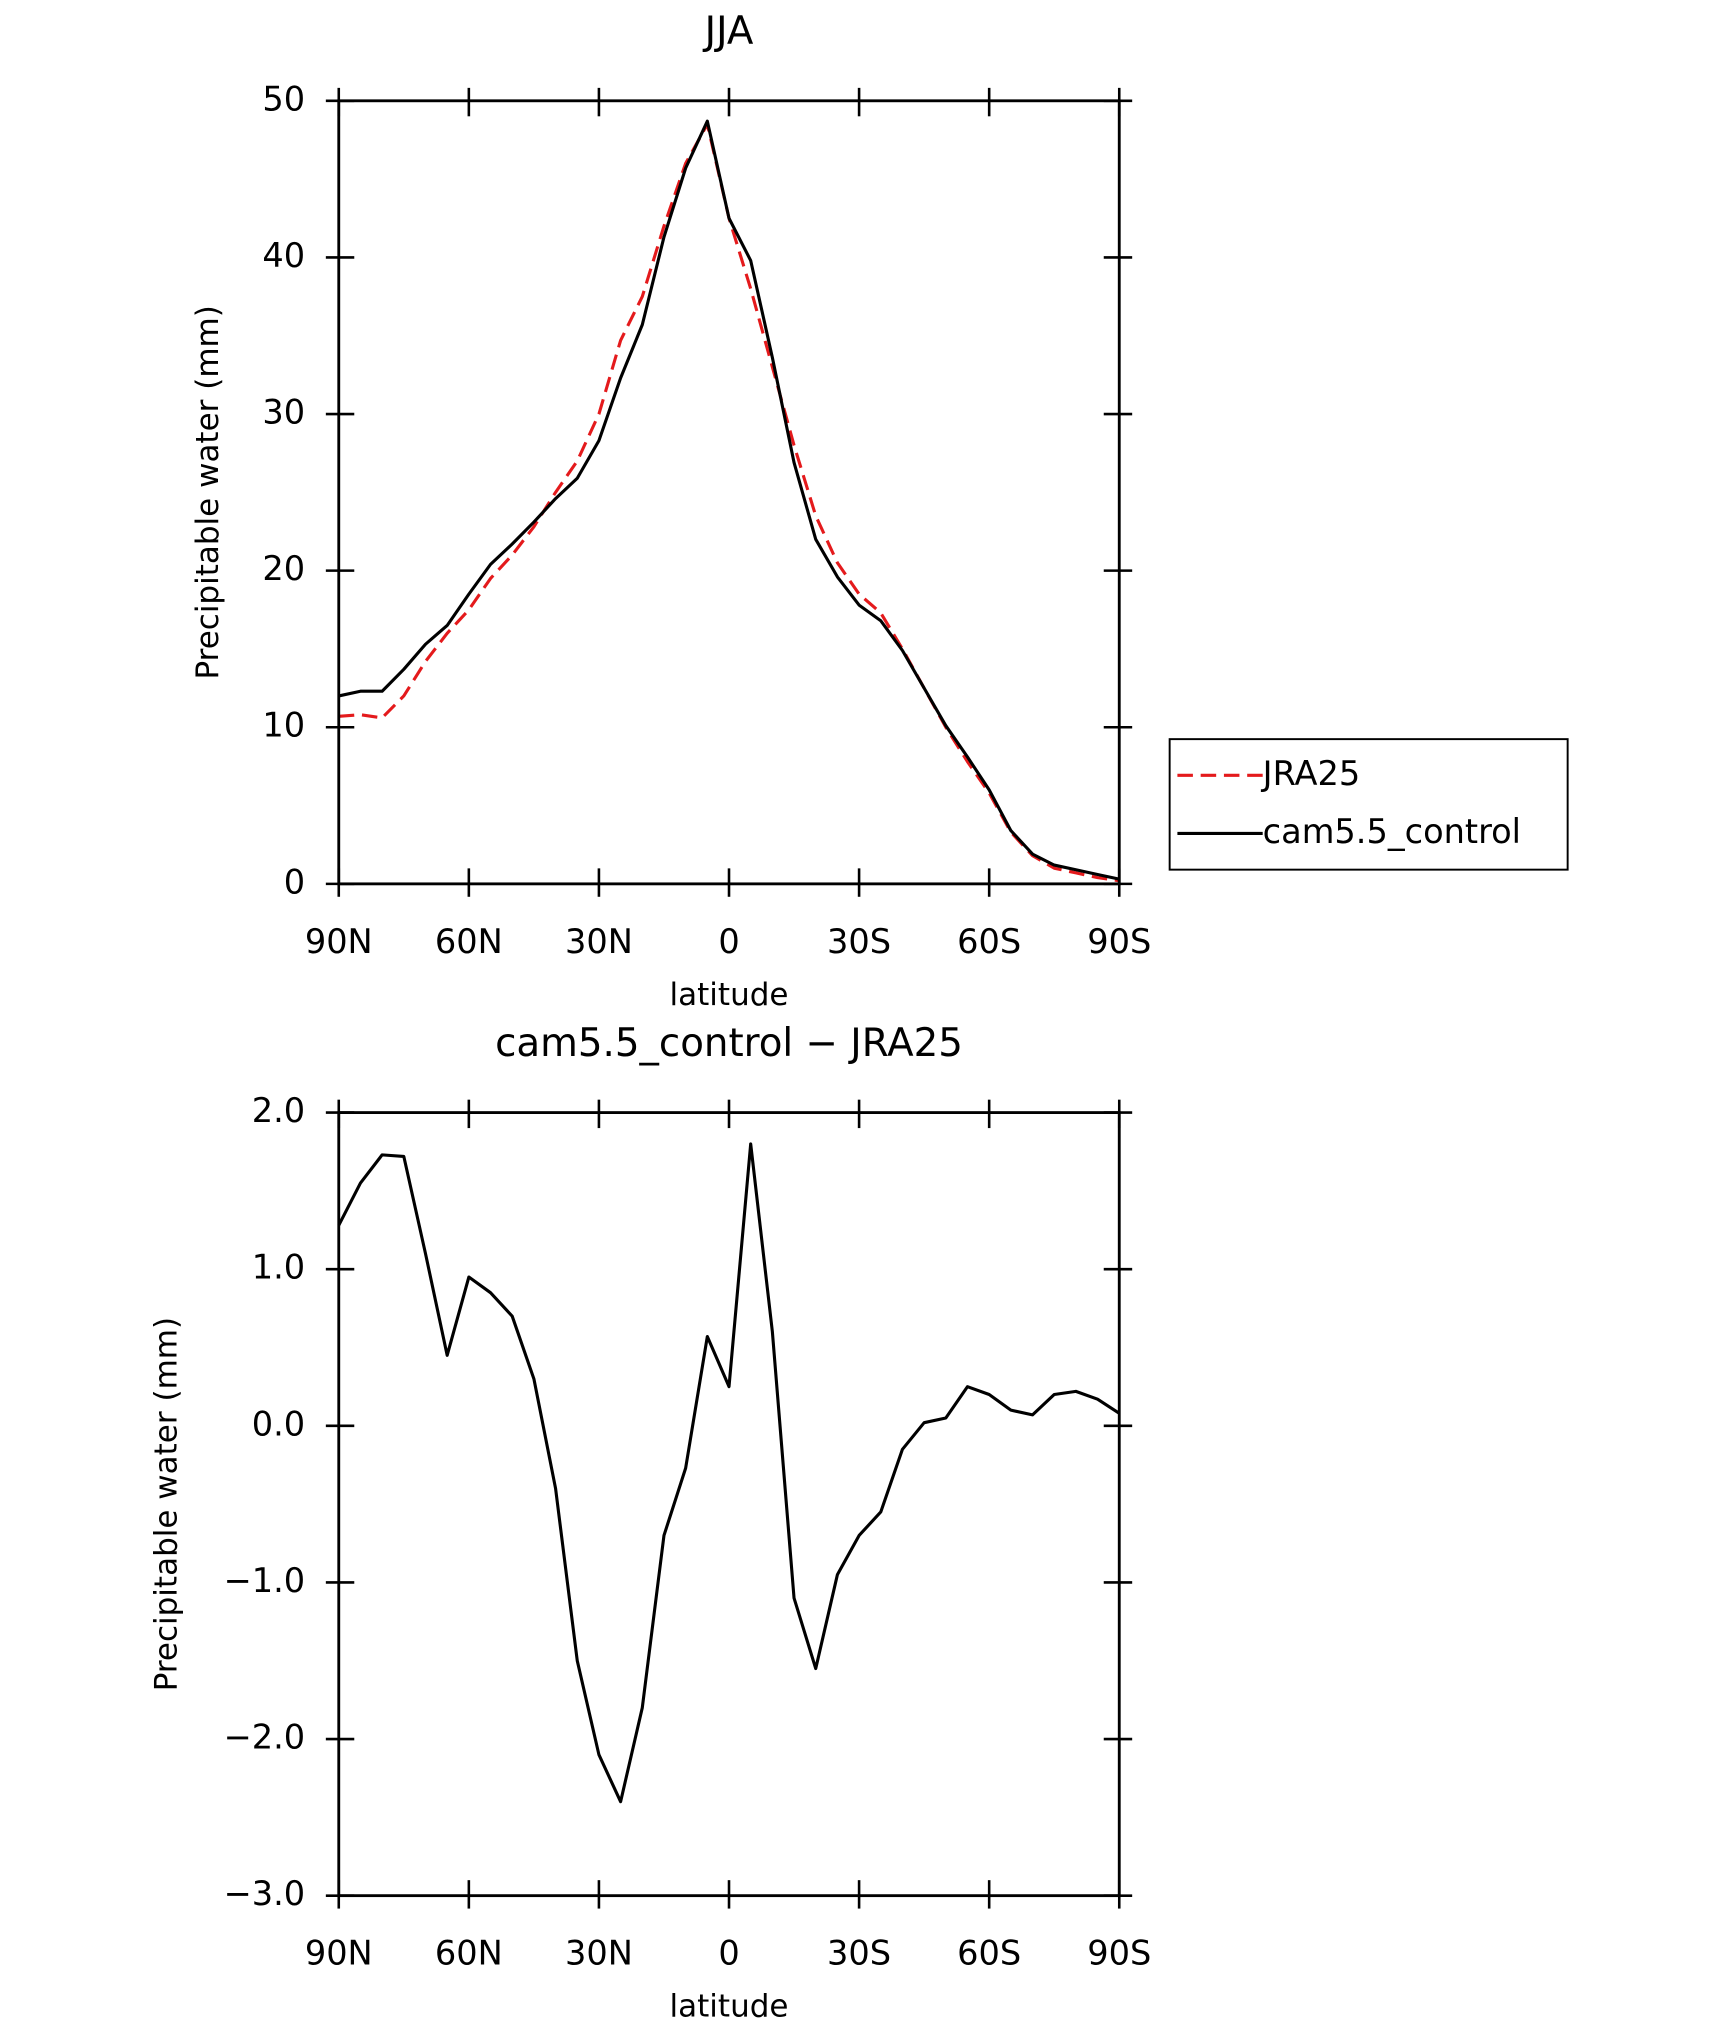 The width and height of the screenshot is (1710, 2025). I want to click on y-tick-label: 2.0, so click(278, 1110).